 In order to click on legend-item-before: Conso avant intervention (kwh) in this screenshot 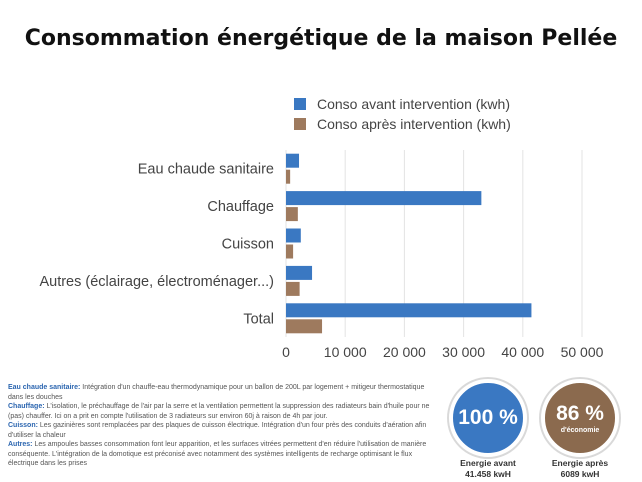, I will do `click(402, 104)`.